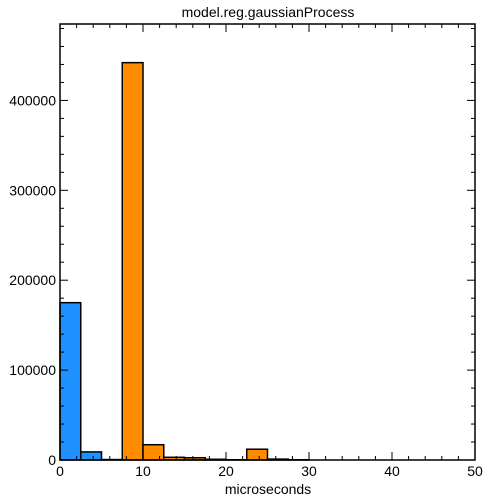 The image size is (500, 500). I want to click on y-tick-label: 300000, so click(32, 190).